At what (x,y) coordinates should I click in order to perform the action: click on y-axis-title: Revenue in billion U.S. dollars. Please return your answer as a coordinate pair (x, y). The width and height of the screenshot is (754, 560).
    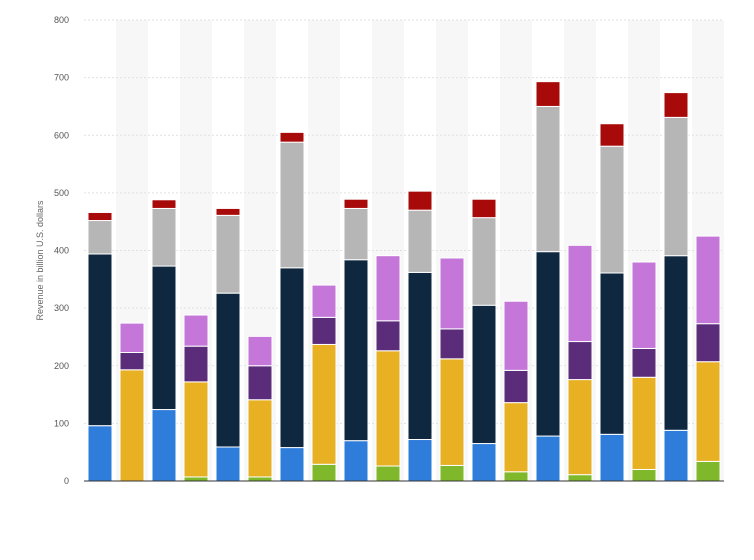
    Looking at the image, I should click on (40, 260).